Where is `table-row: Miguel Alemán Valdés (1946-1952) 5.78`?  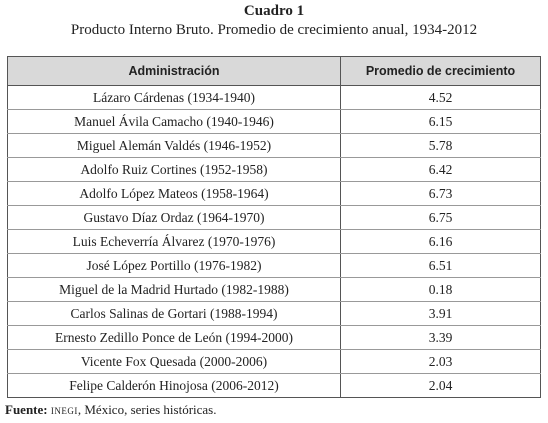 table-row: Miguel Alemán Valdés (1946-1952) 5.78 is located at coordinates (274, 145).